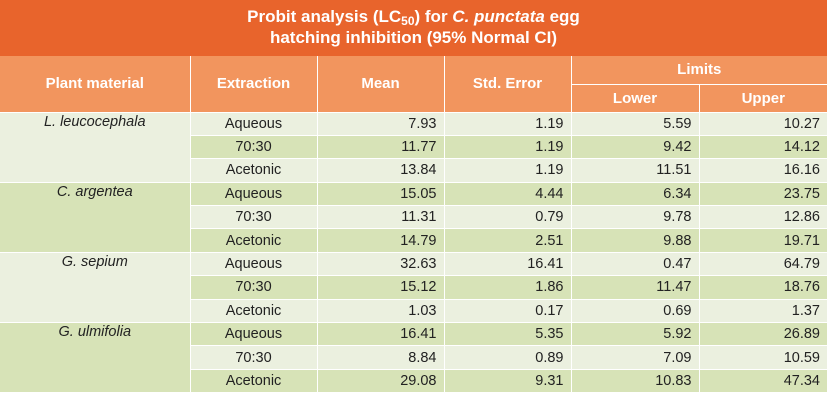 The width and height of the screenshot is (827, 410). I want to click on upper-limit-cell: 47.34, so click(763, 381).